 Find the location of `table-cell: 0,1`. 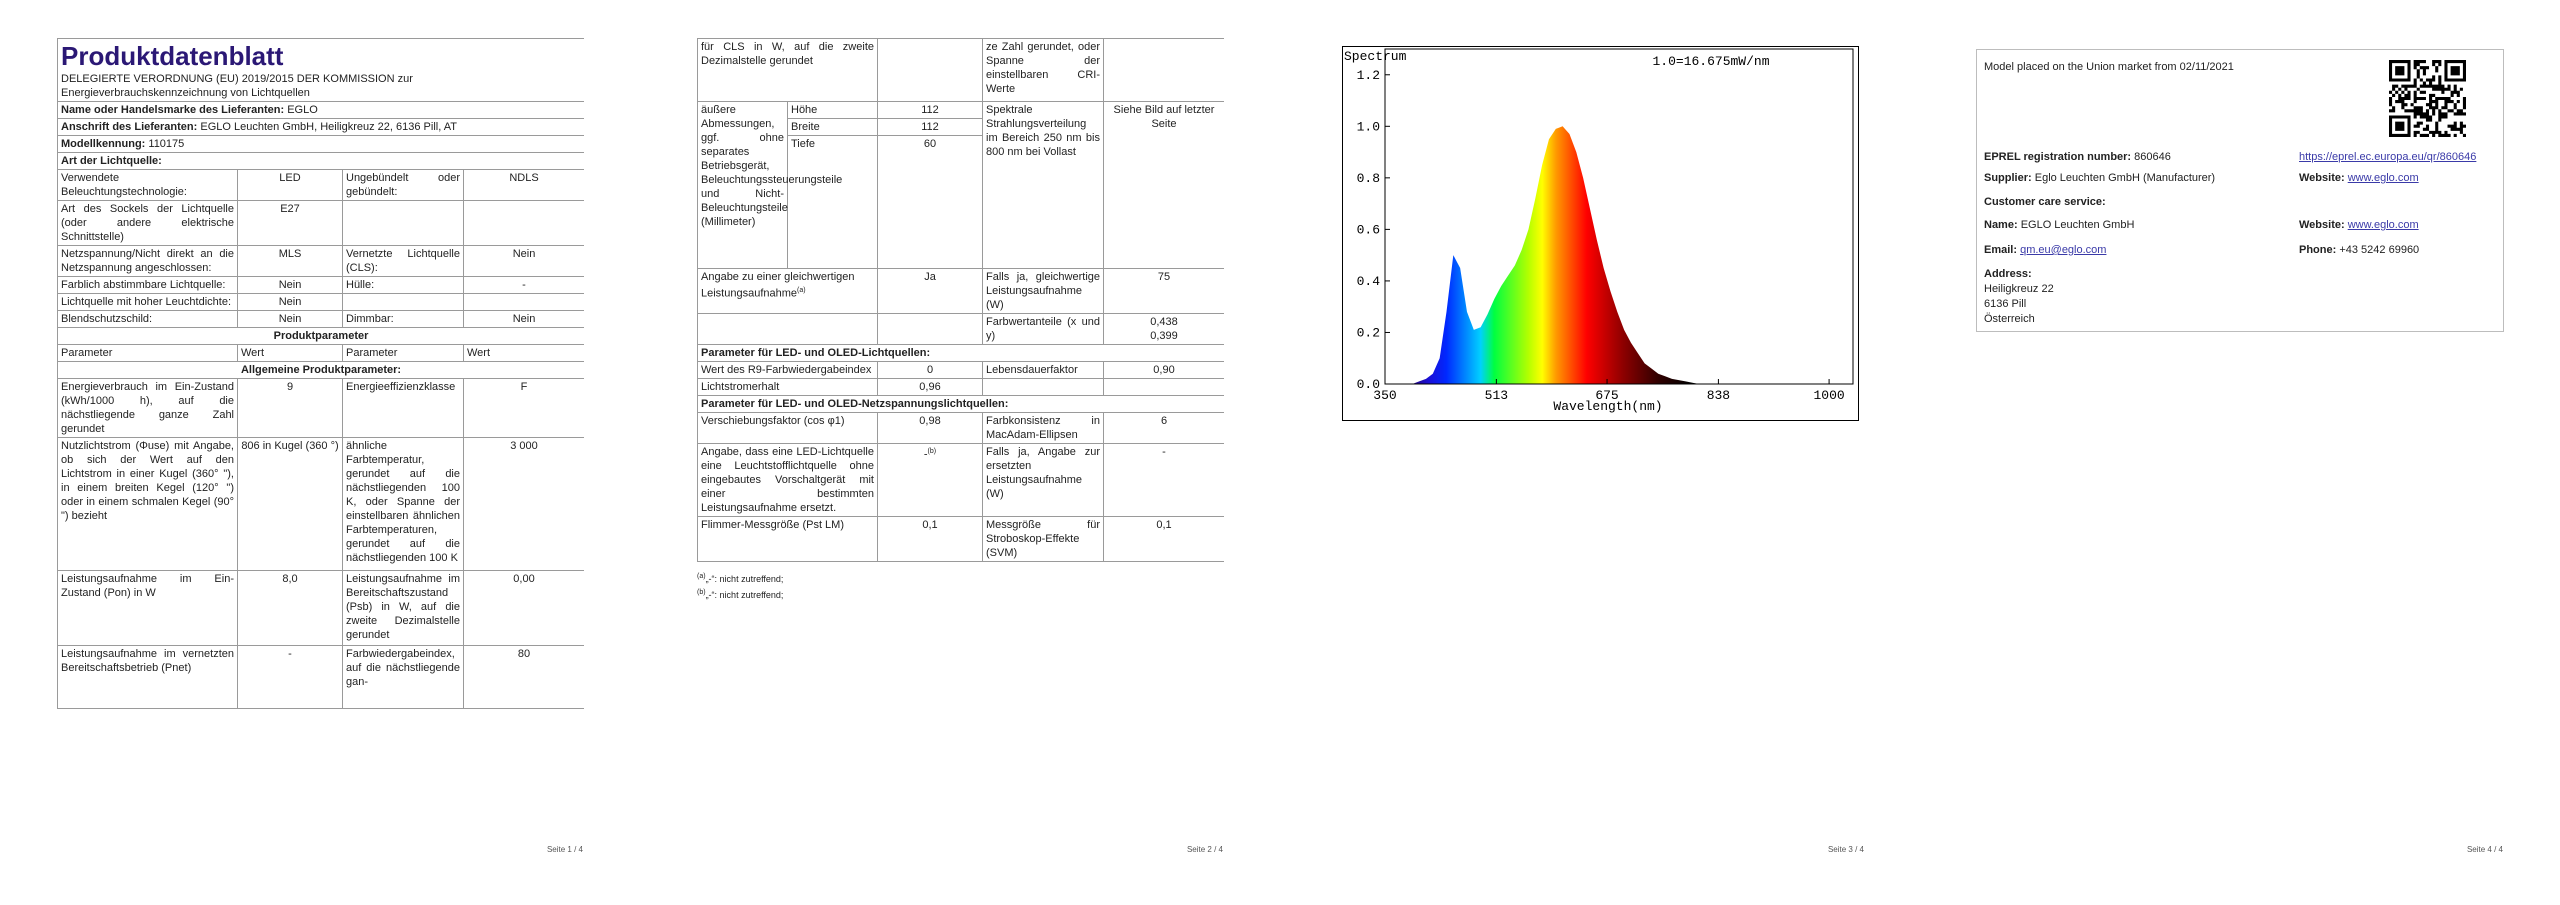

table-cell: 0,1 is located at coordinates (930, 539).